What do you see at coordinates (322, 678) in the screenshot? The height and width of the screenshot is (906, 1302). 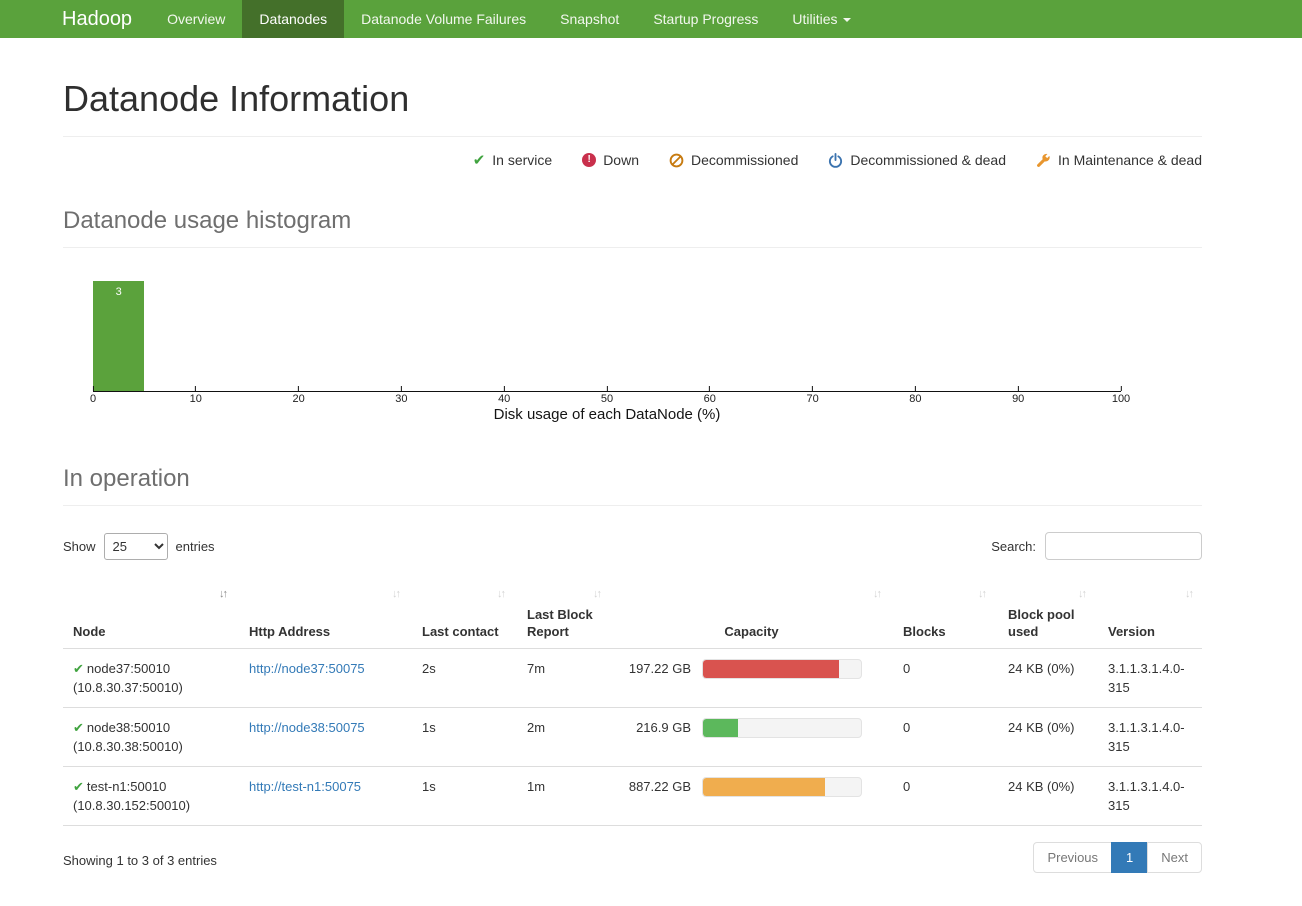 I see `http-address-cell: http://node37:50075` at bounding box center [322, 678].